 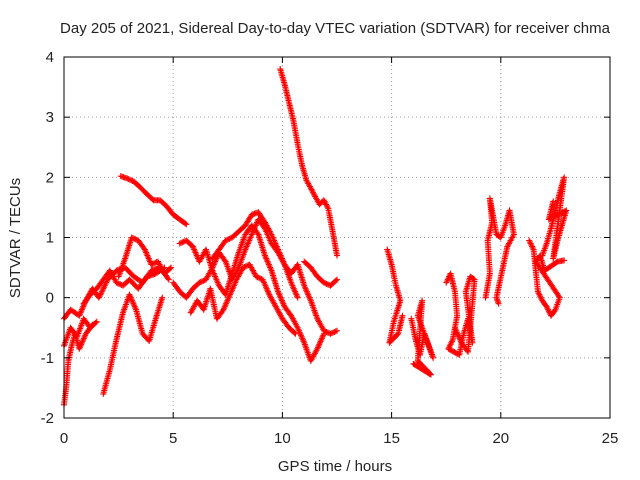 I want to click on x-tick-label: 20, so click(x=500, y=438).